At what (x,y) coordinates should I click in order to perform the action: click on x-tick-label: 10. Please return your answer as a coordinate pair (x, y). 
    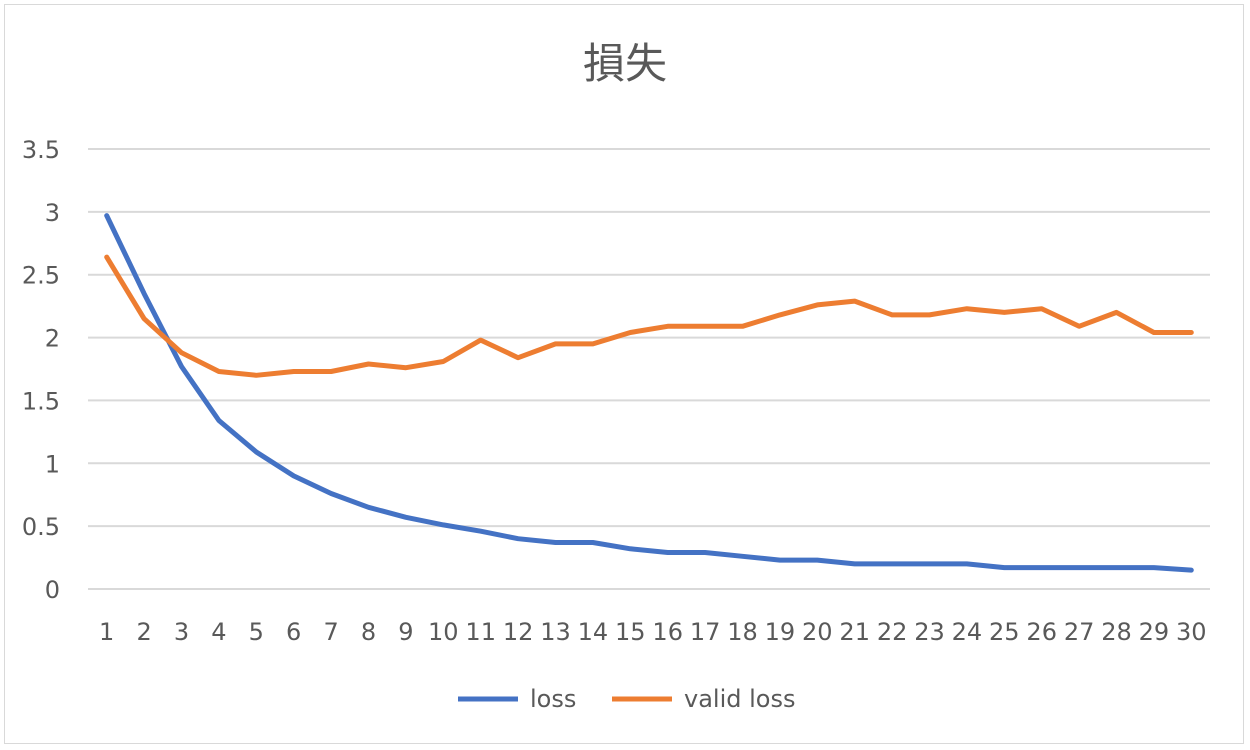
    Looking at the image, I should click on (443, 632).